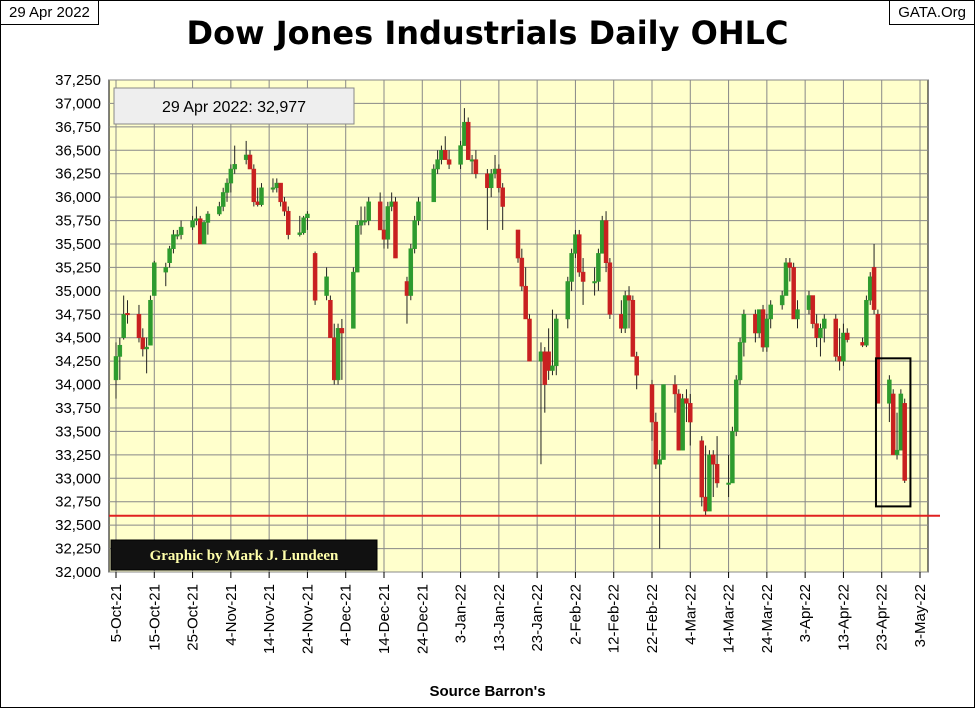 The height and width of the screenshot is (708, 975). What do you see at coordinates (78, 150) in the screenshot?
I see `y-tick-label: 36,500` at bounding box center [78, 150].